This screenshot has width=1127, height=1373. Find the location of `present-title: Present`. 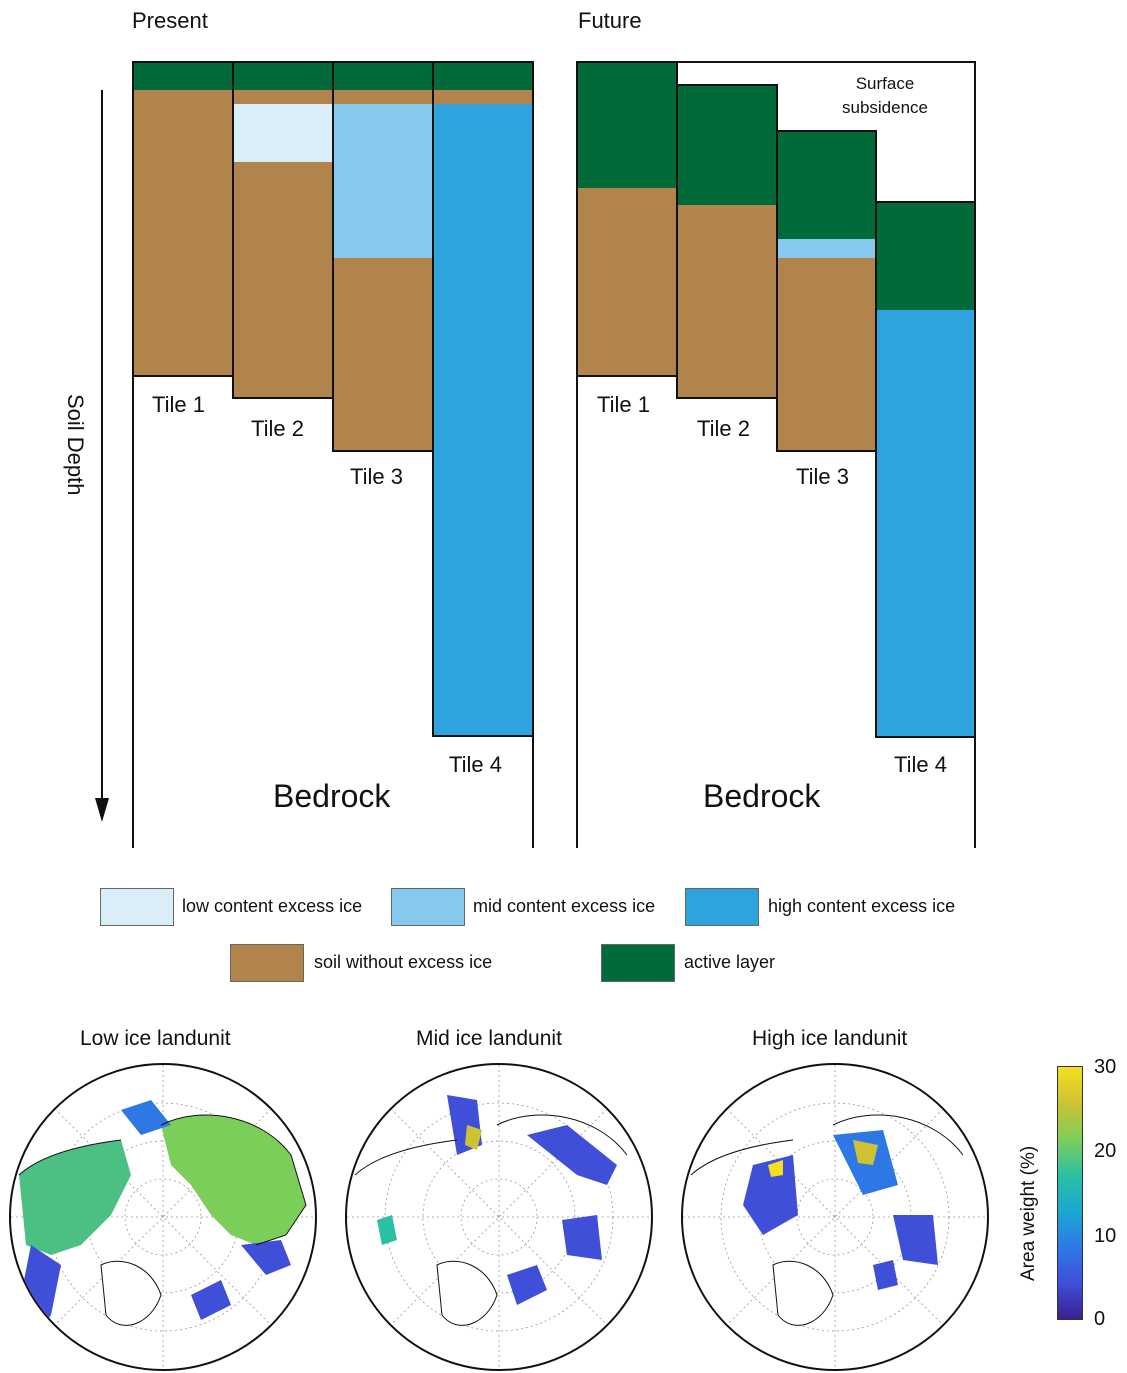

present-title: Present is located at coordinates (170, 20).